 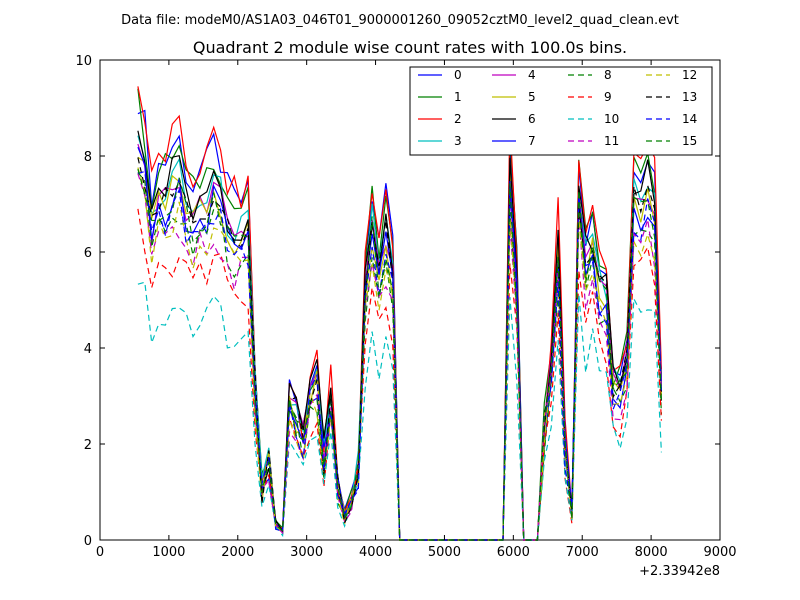 What do you see at coordinates (88, 157) in the screenshot?
I see `y-tick-label: 8` at bounding box center [88, 157].